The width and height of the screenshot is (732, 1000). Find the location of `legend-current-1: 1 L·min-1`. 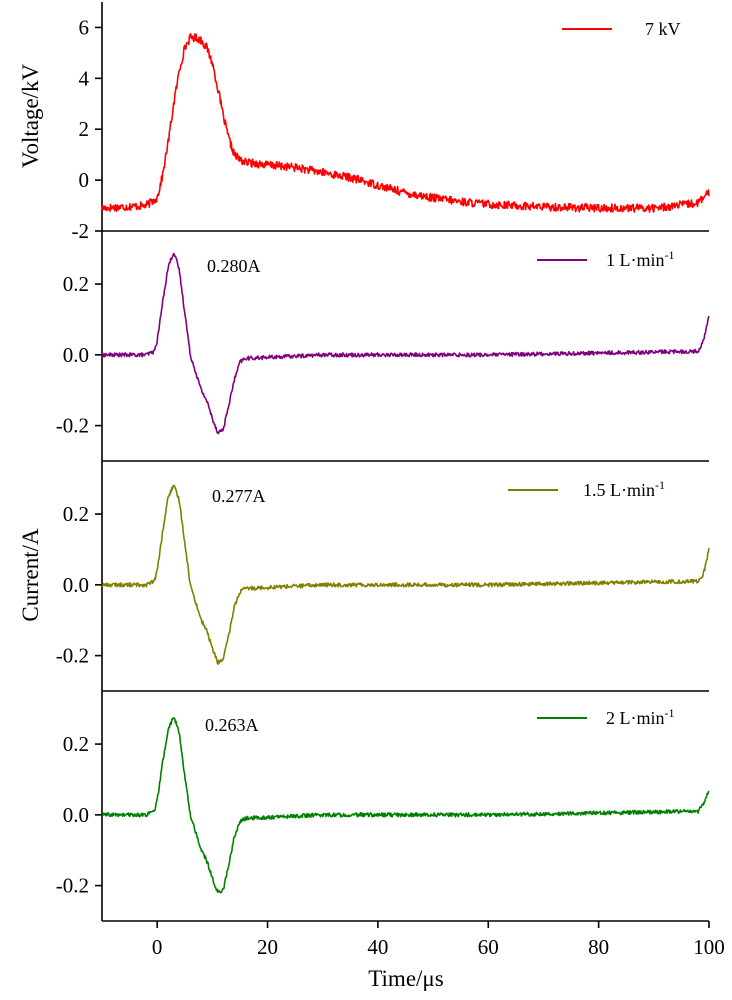

legend-current-1: 1 L·min-1 is located at coordinates (606, 259).